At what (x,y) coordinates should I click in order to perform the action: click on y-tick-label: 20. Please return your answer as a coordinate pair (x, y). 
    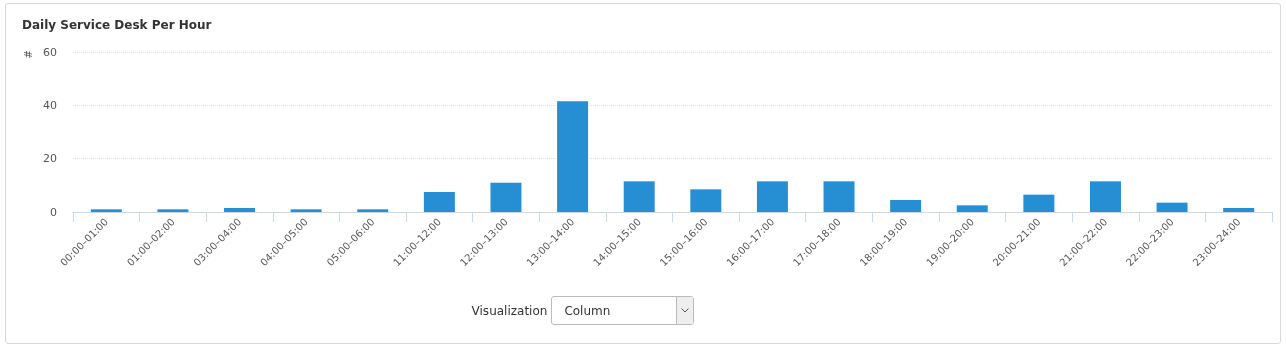
    Looking at the image, I should click on (50, 159).